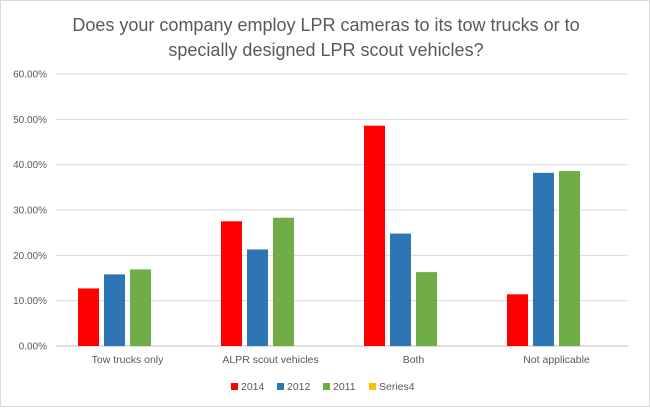 This screenshot has height=408, width=650. Describe the element at coordinates (325, 50) in the screenshot. I see `chart-title-line-2: specially designed LPR scout vehicles?` at that location.